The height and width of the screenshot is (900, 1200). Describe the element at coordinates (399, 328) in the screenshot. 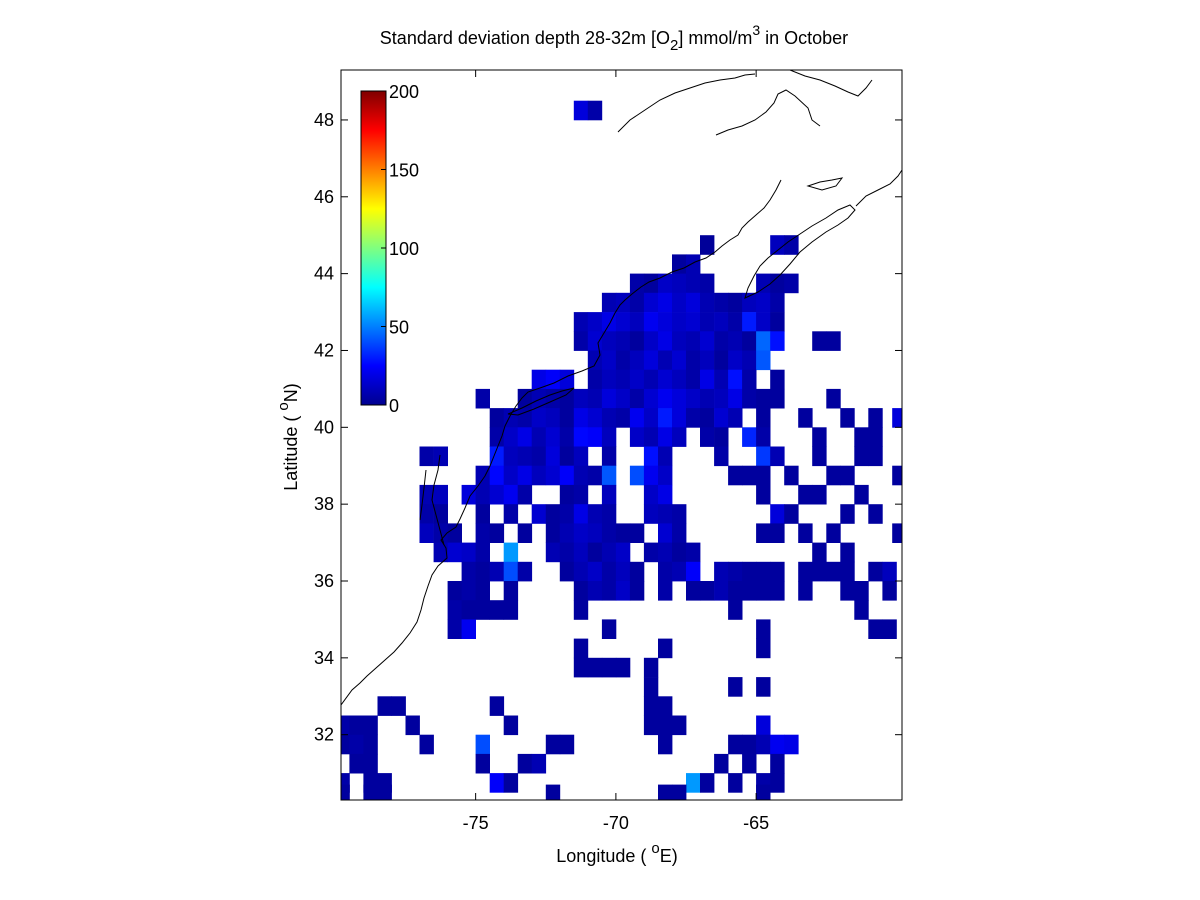

I see `colorbar-tick-label: 50` at that location.